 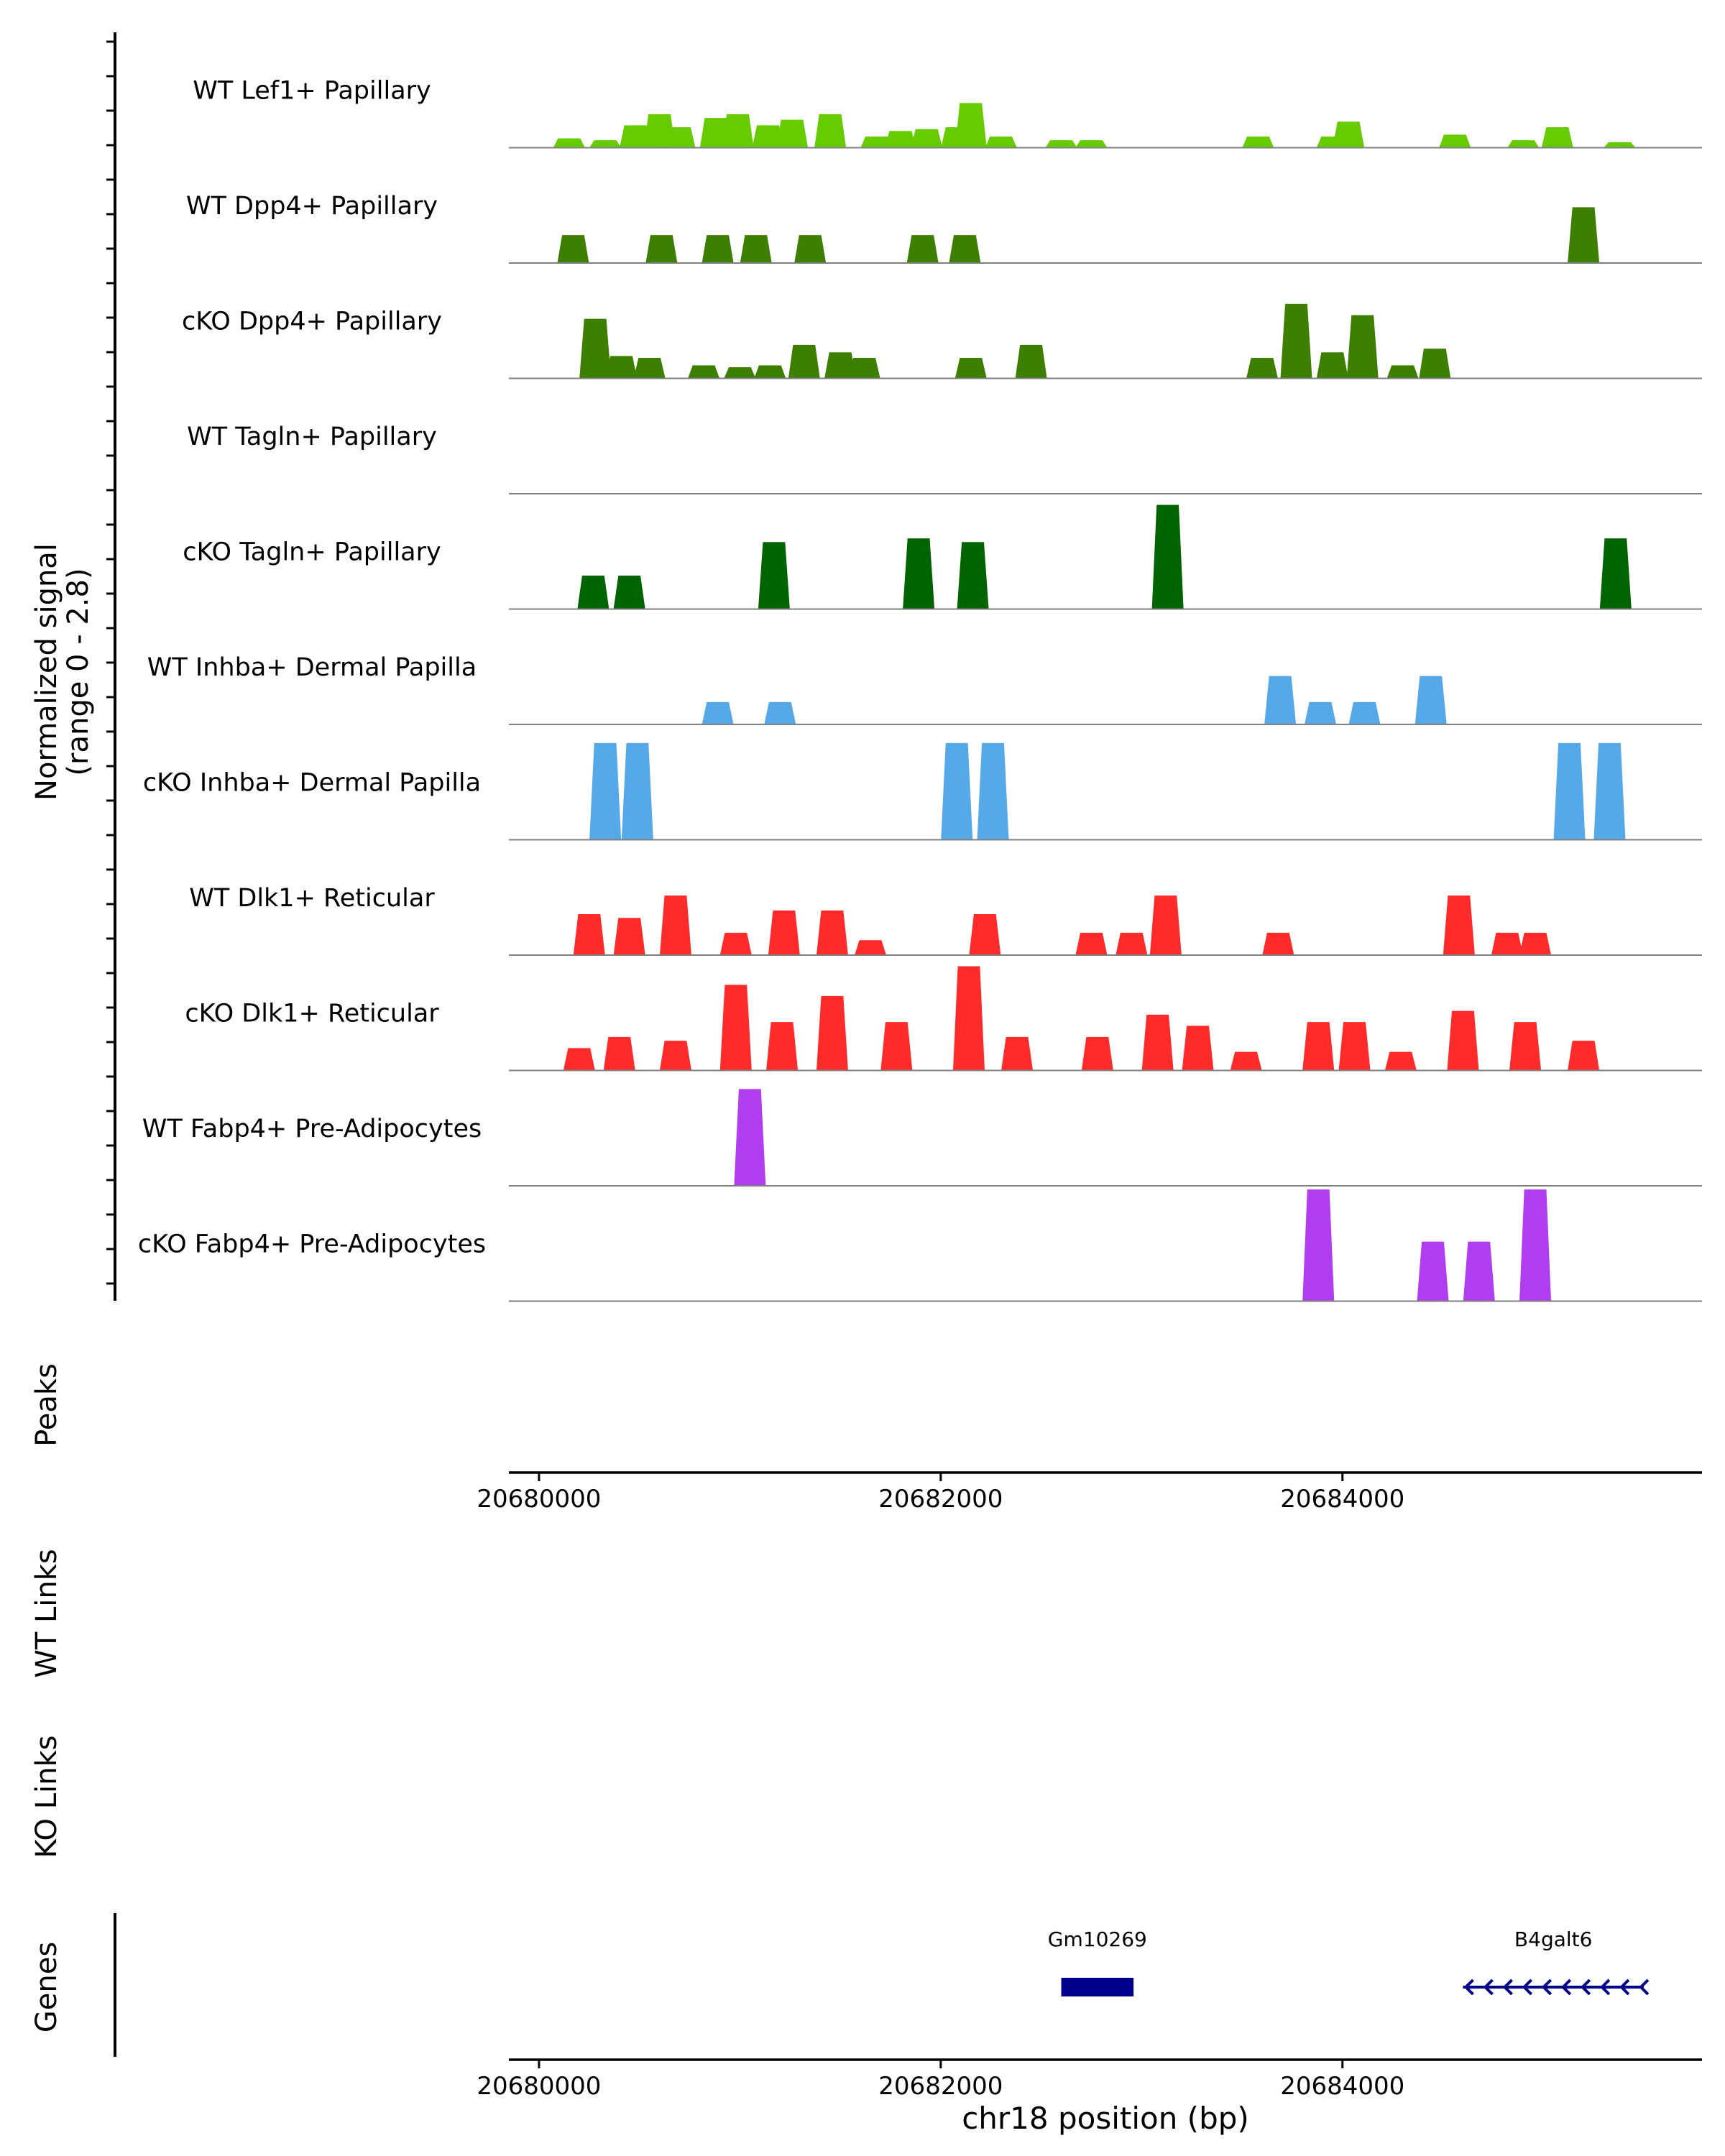 I want to click on track-label: WT Fabp4+ Pre-Adipocytes, so click(x=312, y=1129).